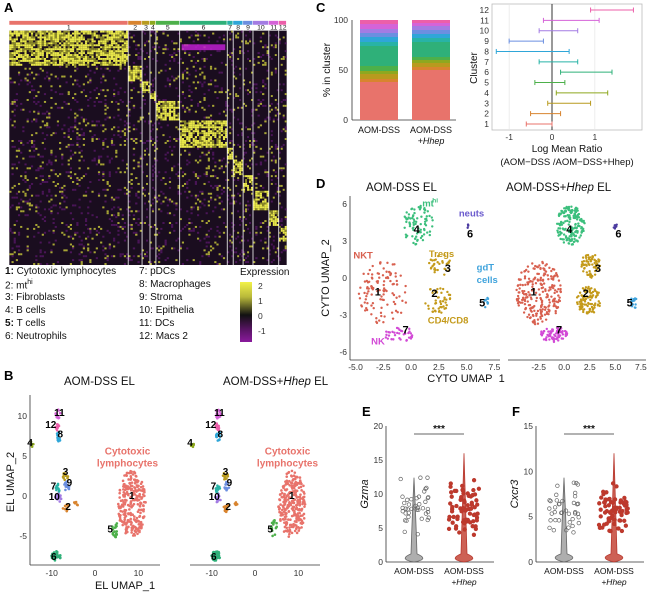 This screenshot has width=650, height=592. Describe the element at coordinates (486, 83) in the screenshot. I see `y-tick-label: 5` at that location.